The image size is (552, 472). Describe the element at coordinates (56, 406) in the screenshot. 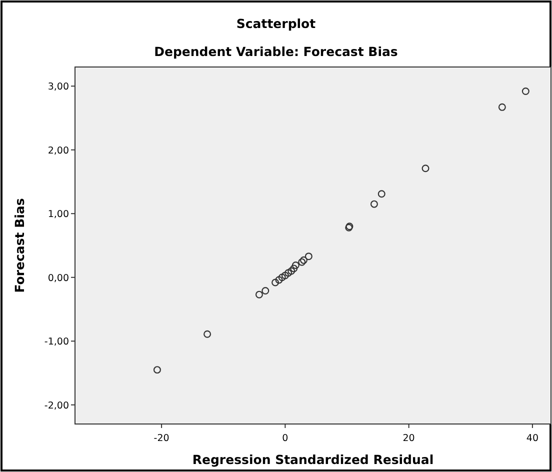

I see `y-tick-label: -2,00` at that location.